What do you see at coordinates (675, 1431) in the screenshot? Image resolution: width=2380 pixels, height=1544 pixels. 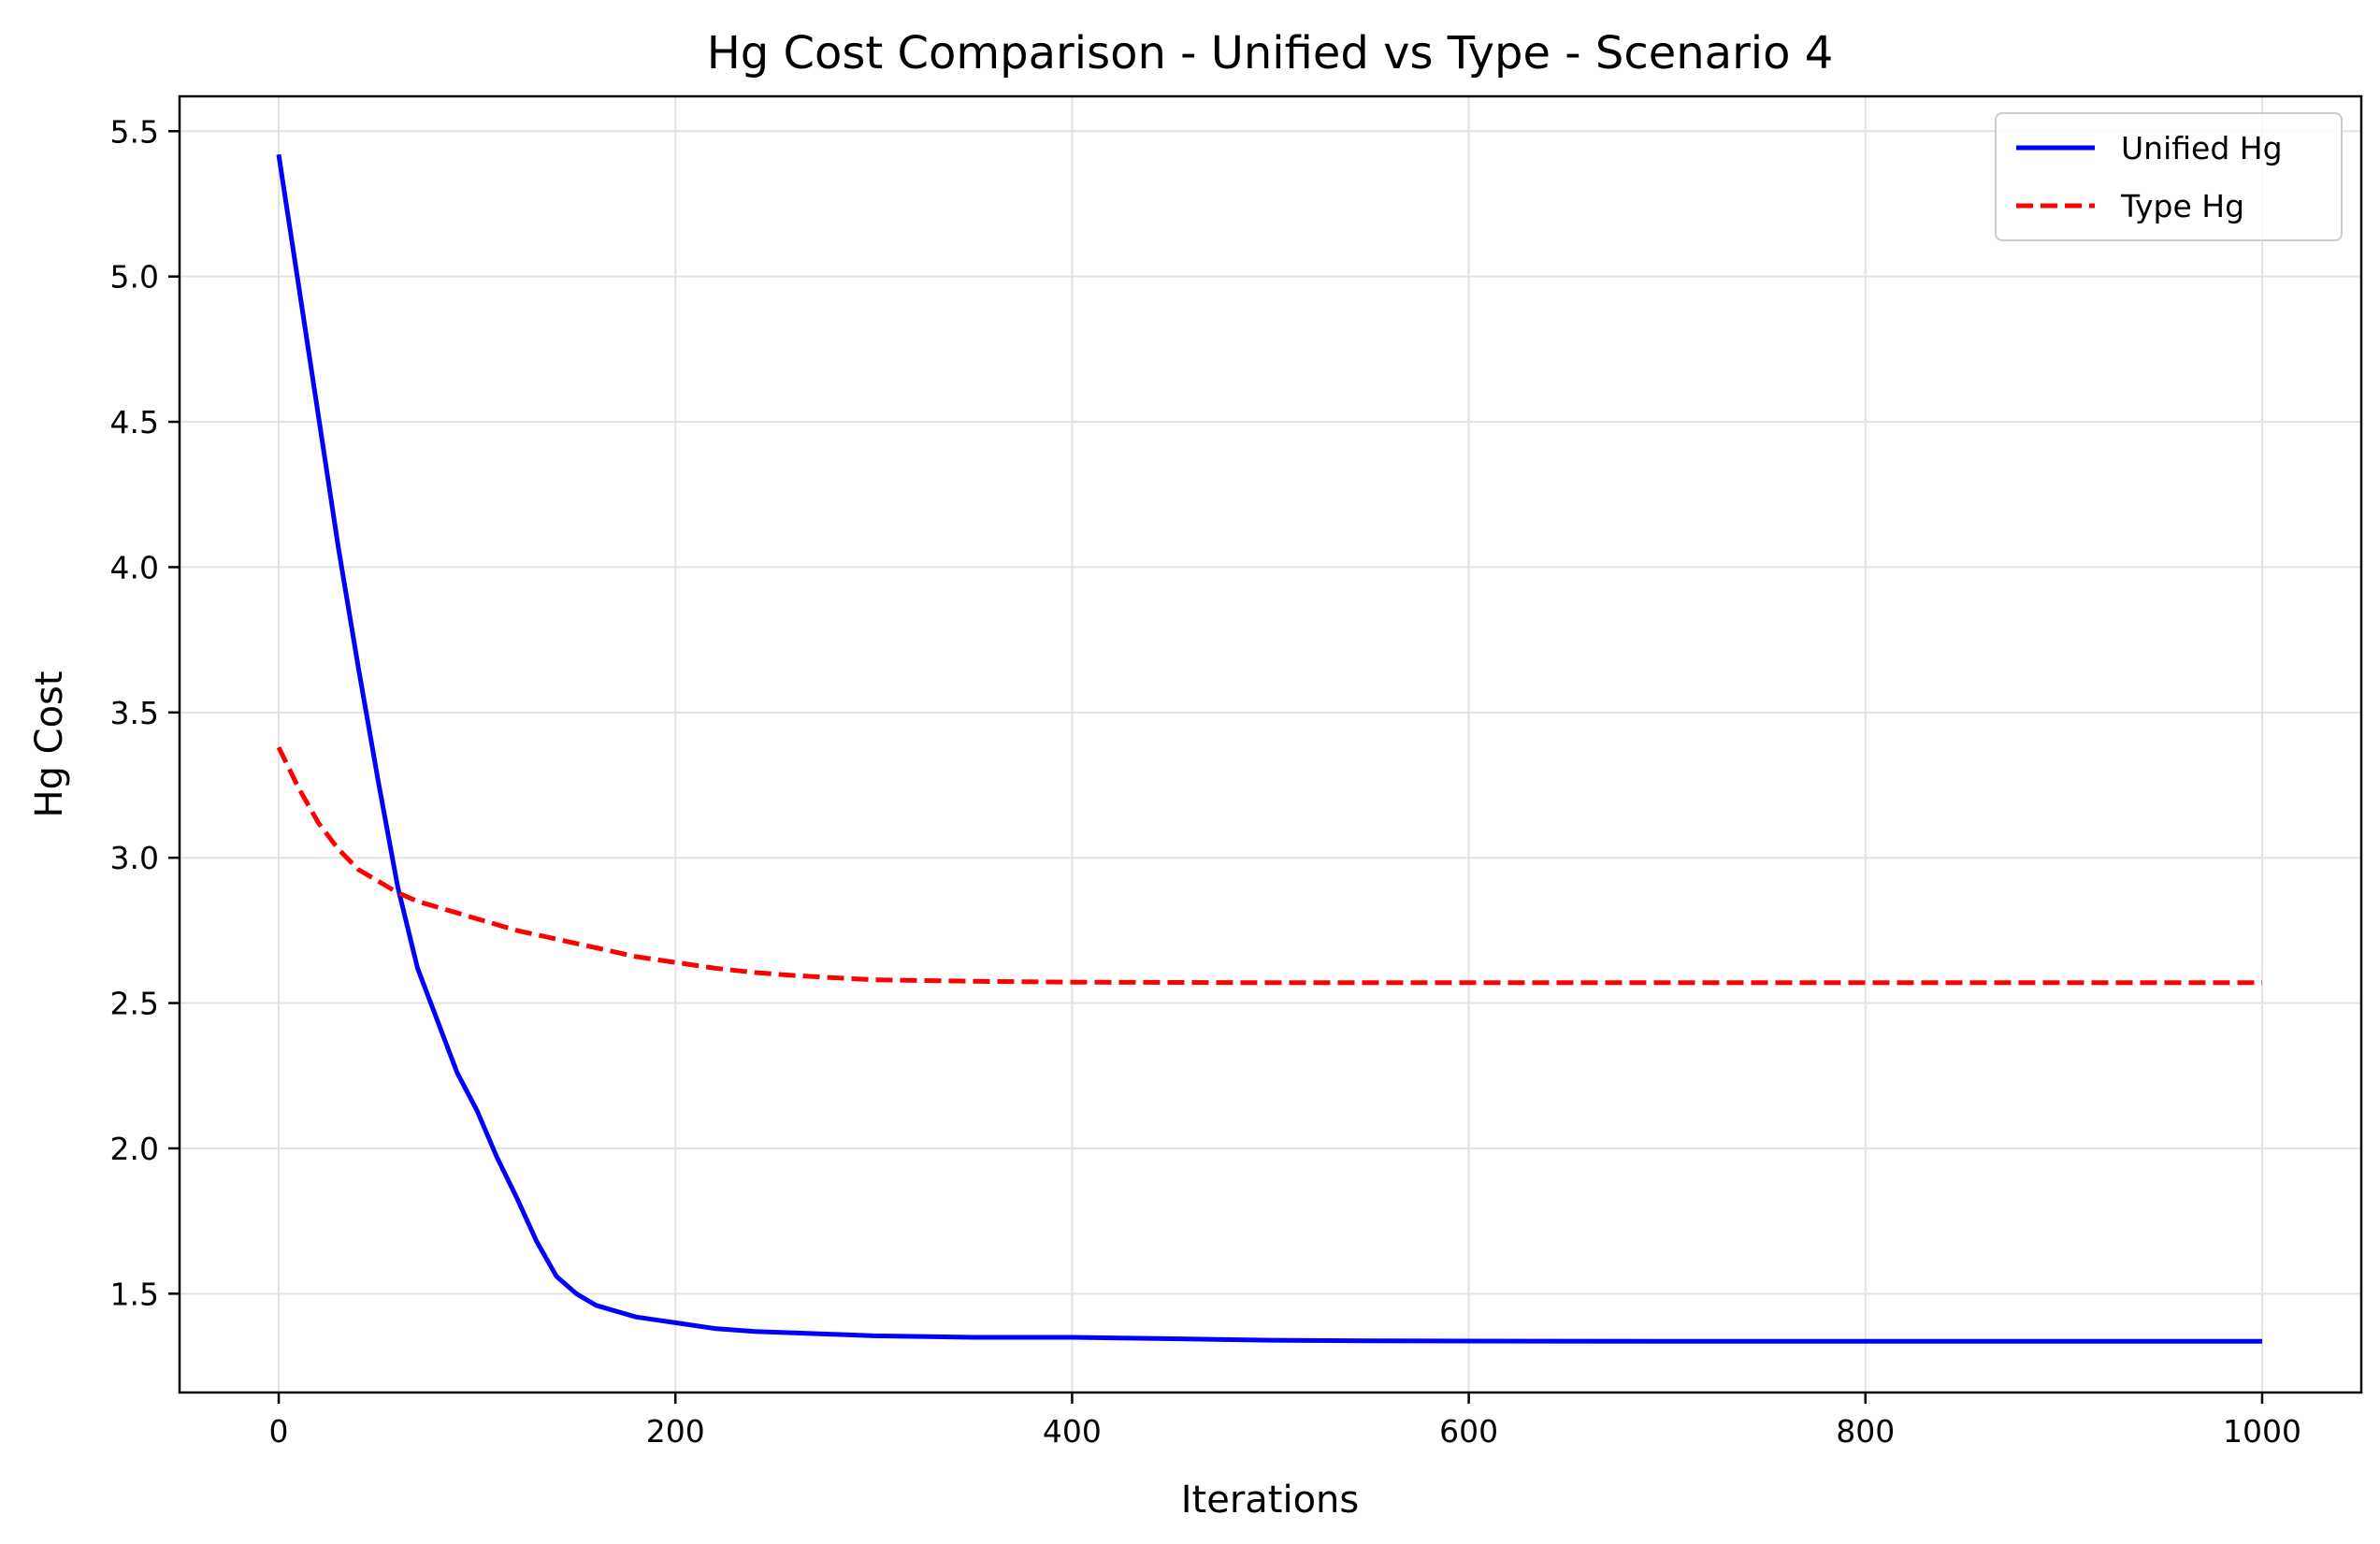 I see `x-tick-label: 200` at bounding box center [675, 1431].